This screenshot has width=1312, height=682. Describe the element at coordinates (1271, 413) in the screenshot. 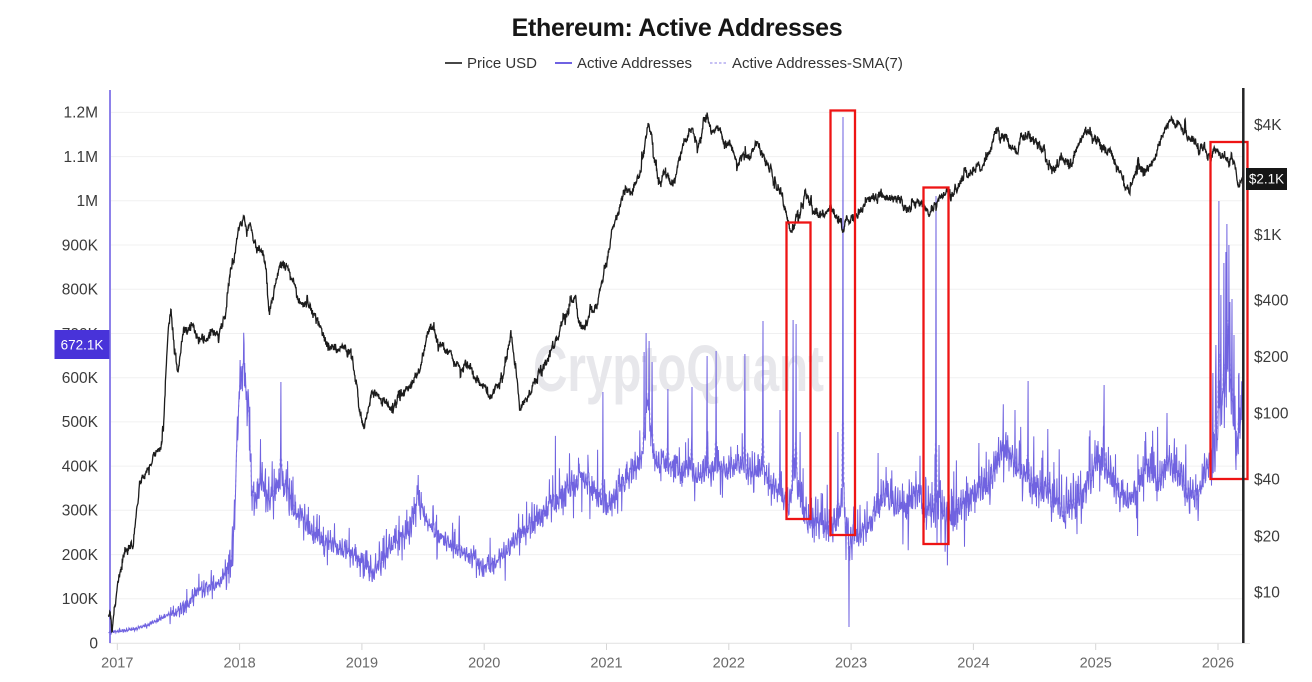

I see `svg-text: $100` at that location.